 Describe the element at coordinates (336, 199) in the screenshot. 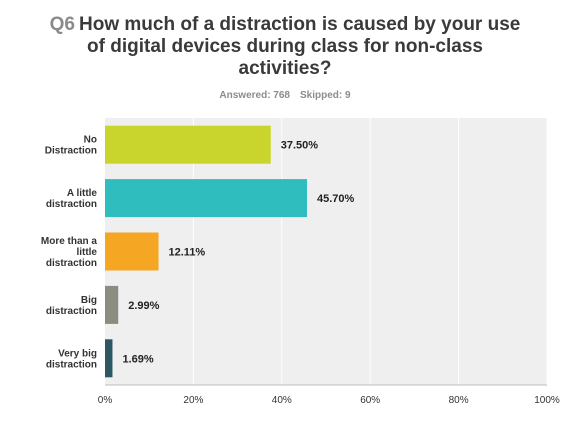

I see `data-label: 45.70%` at that location.